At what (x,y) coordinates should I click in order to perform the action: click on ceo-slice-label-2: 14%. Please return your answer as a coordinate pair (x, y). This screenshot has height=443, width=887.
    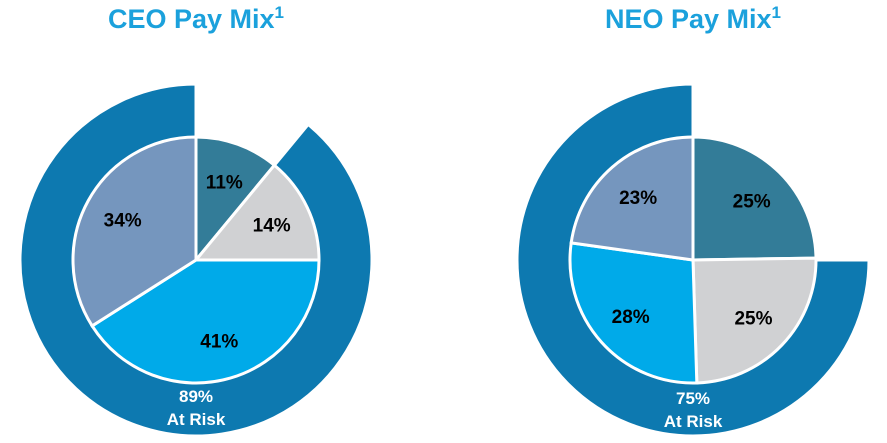
    Looking at the image, I should click on (272, 225).